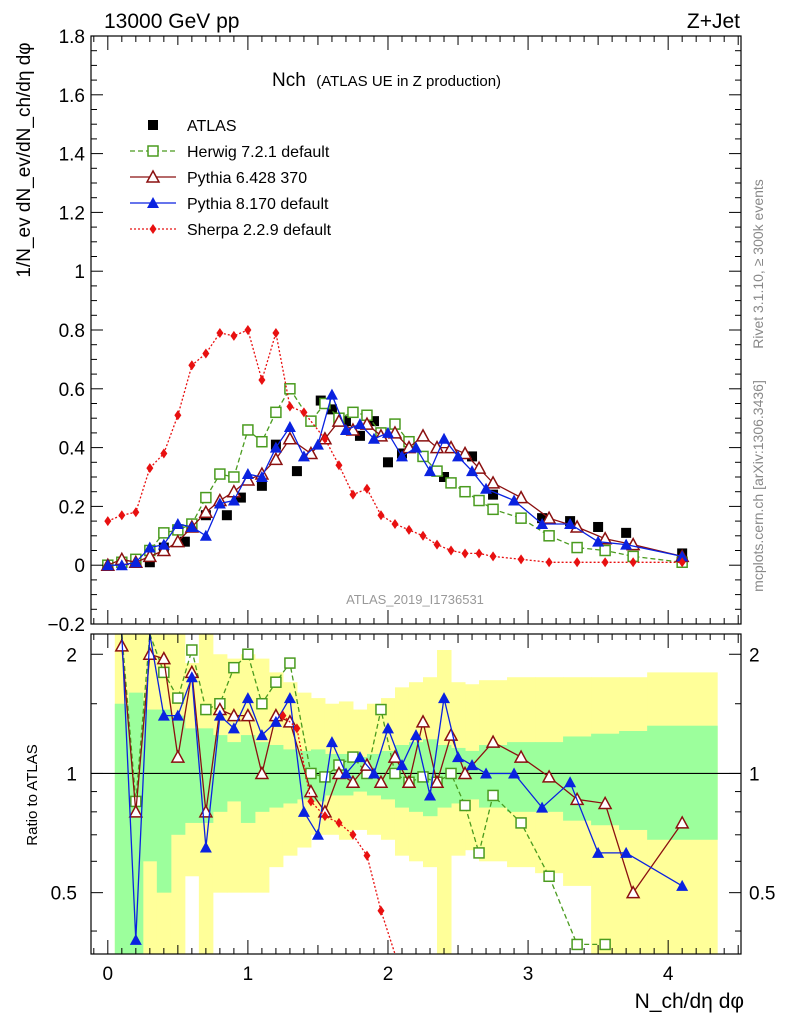 This screenshot has height=1024, width=786. I want to click on legend-label: Pythia 6.428 370, so click(247, 178).